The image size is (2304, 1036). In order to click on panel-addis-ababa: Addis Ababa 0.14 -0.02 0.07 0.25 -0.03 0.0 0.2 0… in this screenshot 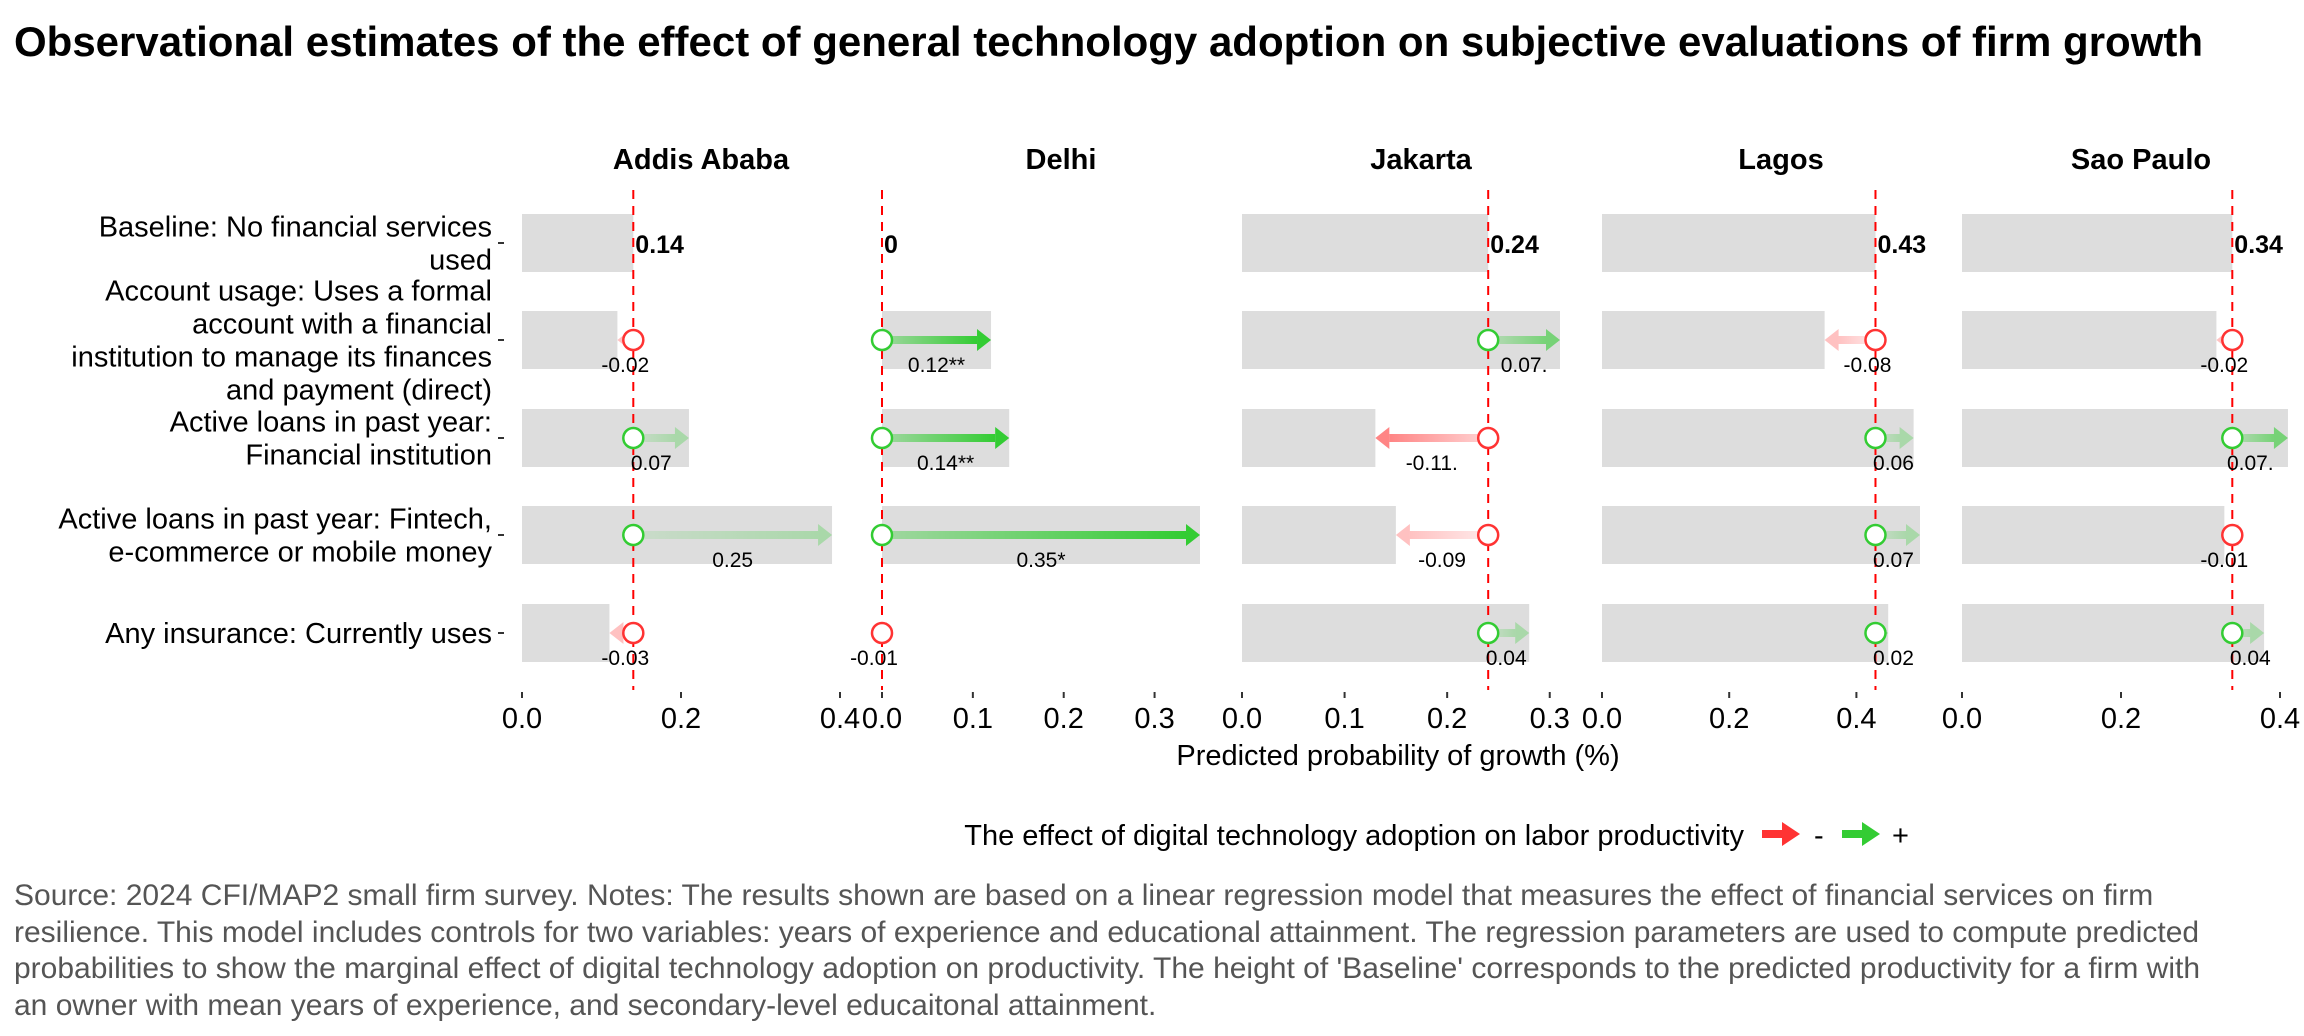, I will do `click(681, 439)`.